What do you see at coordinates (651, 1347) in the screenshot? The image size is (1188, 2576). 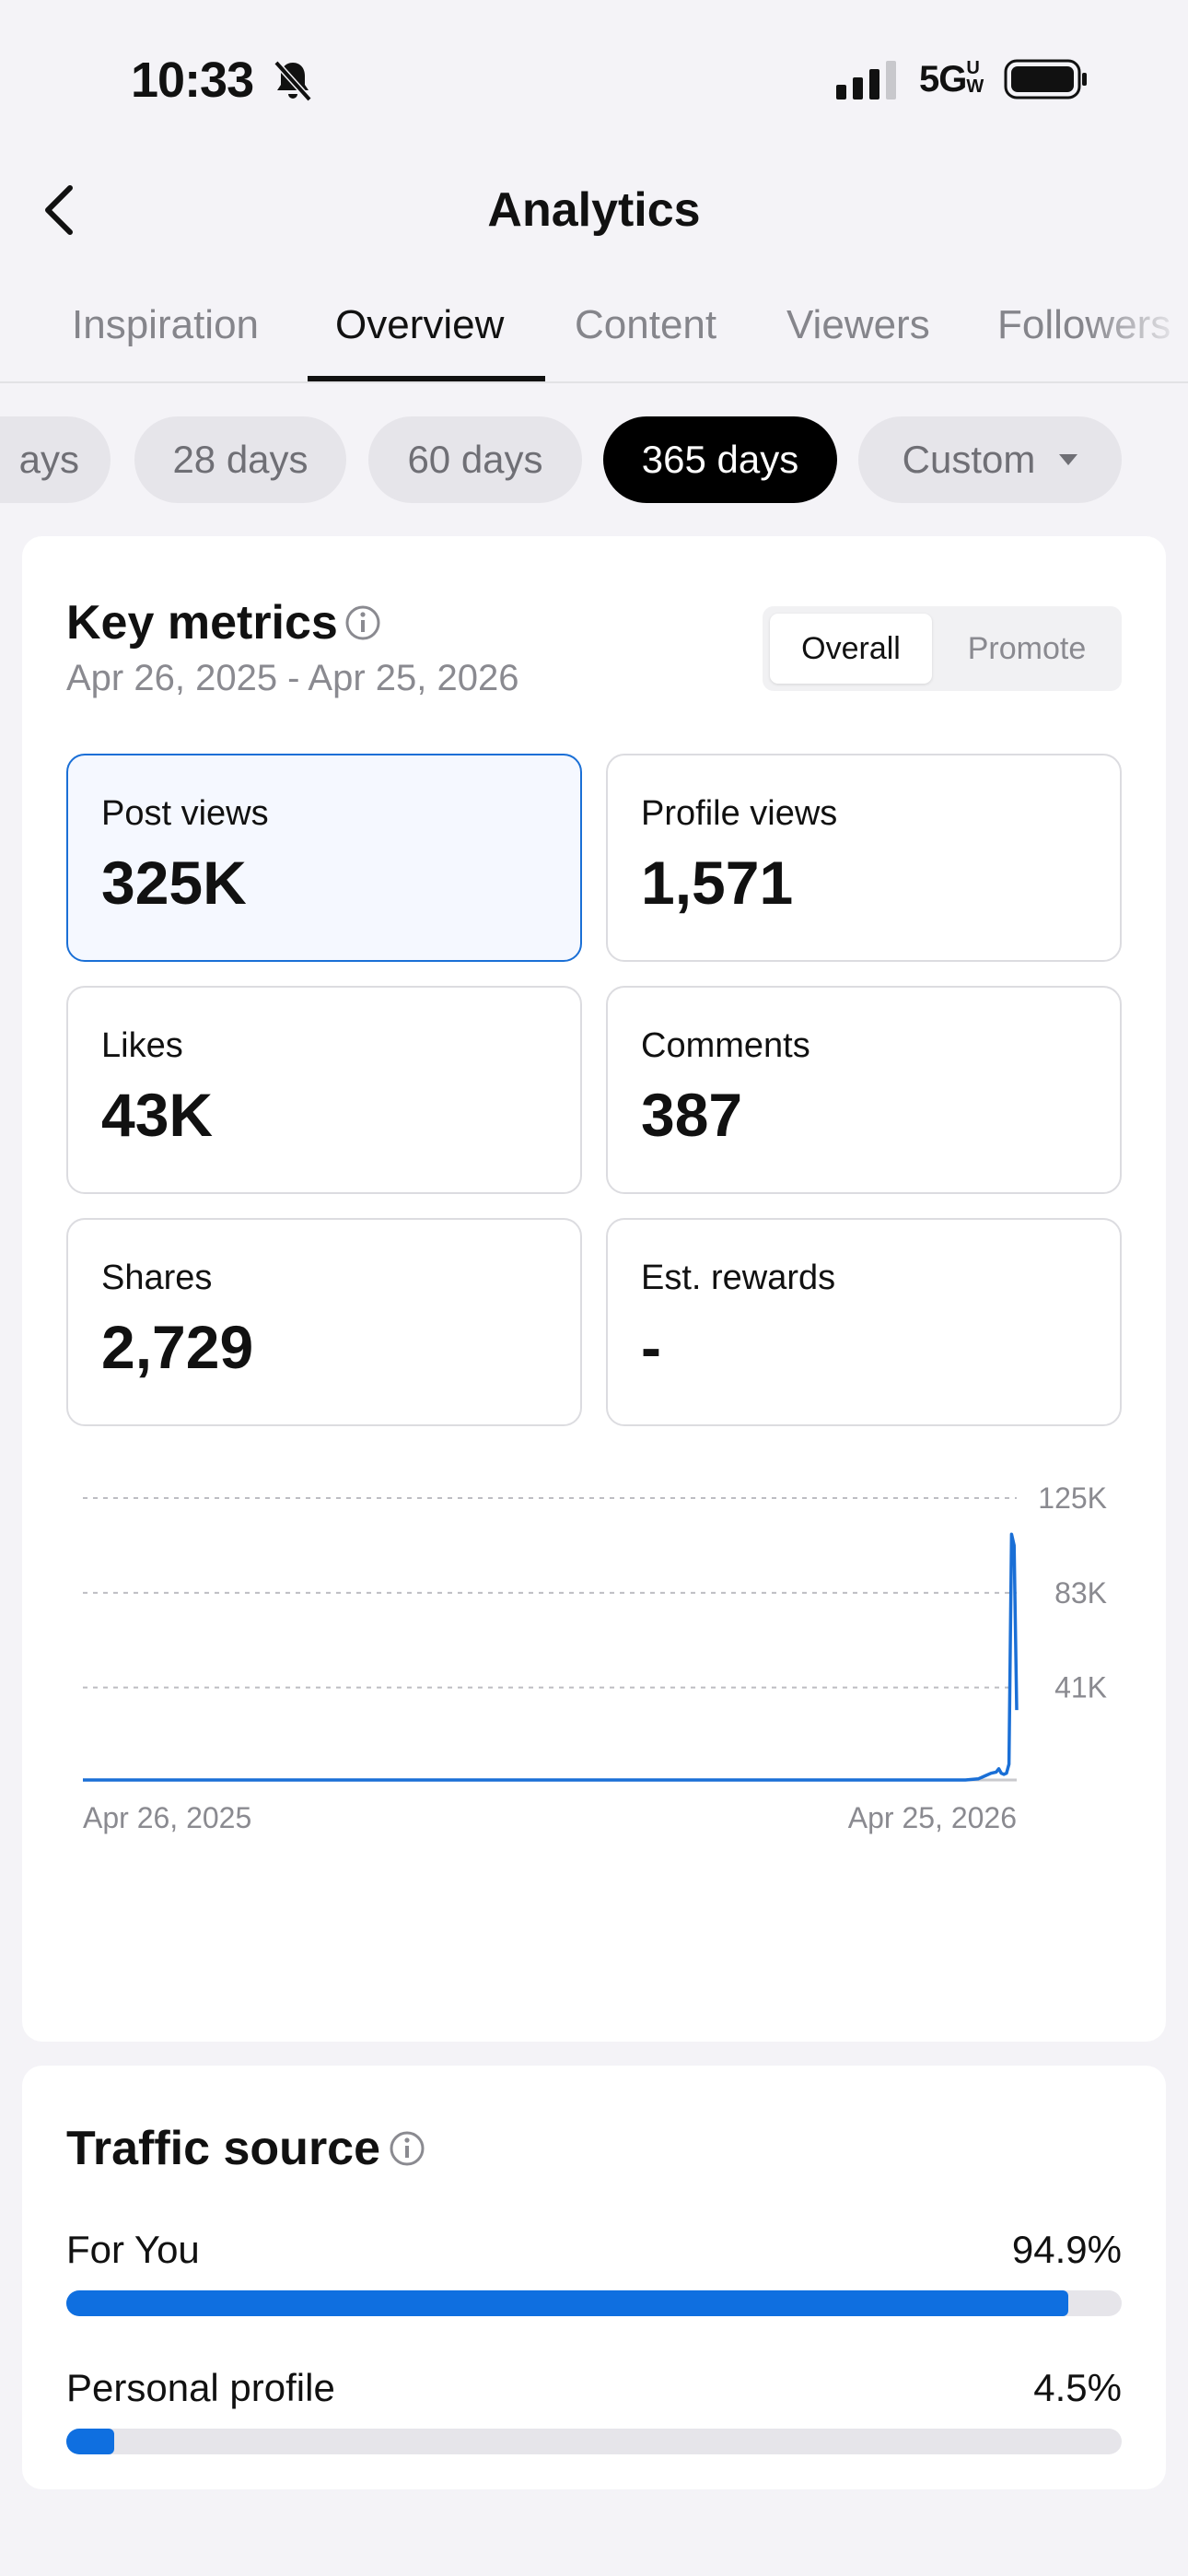 I see `metric-value: -` at bounding box center [651, 1347].